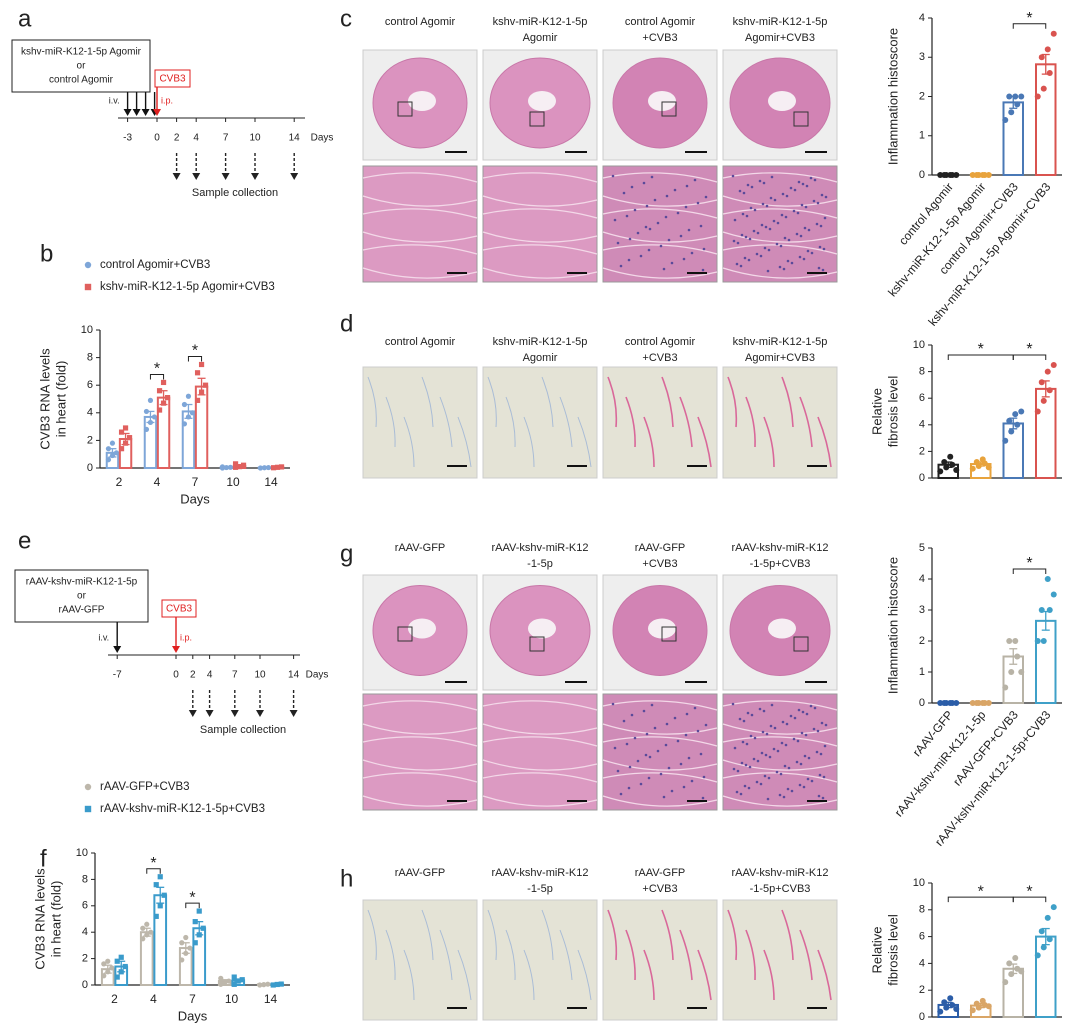  What do you see at coordinates (90, 440) in the screenshot?
I see `y-tick-label: 2` at bounding box center [90, 440].